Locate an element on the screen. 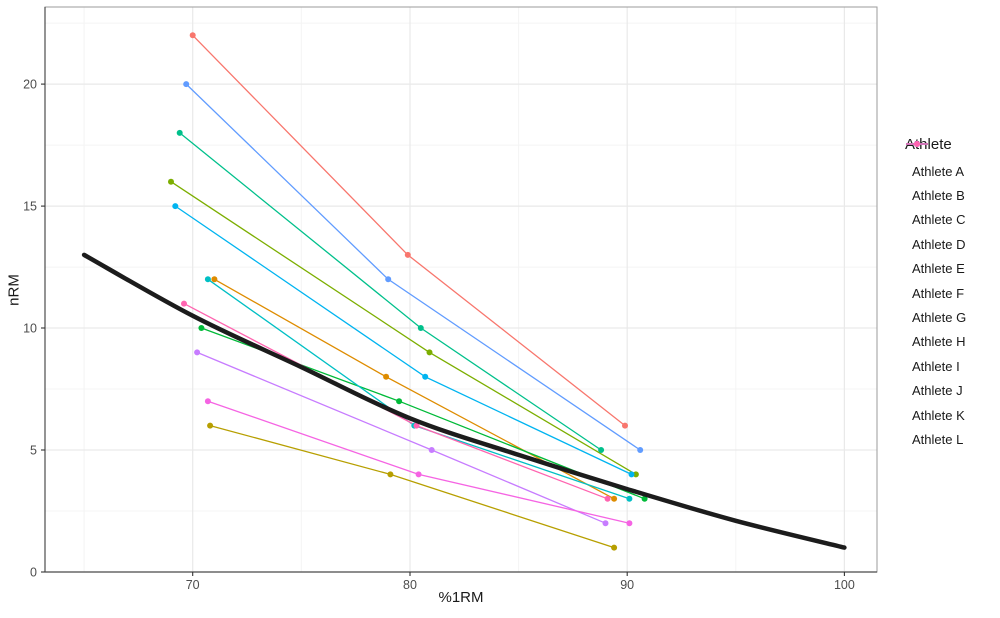 The width and height of the screenshot is (1000, 618). y-tick-label: 10 is located at coordinates (30, 328).